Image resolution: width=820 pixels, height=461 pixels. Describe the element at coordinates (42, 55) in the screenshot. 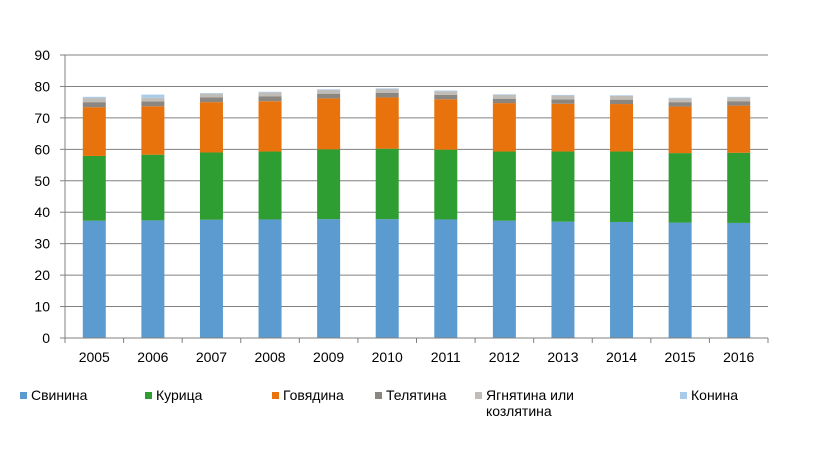

I see `y-tick-label: 90` at that location.